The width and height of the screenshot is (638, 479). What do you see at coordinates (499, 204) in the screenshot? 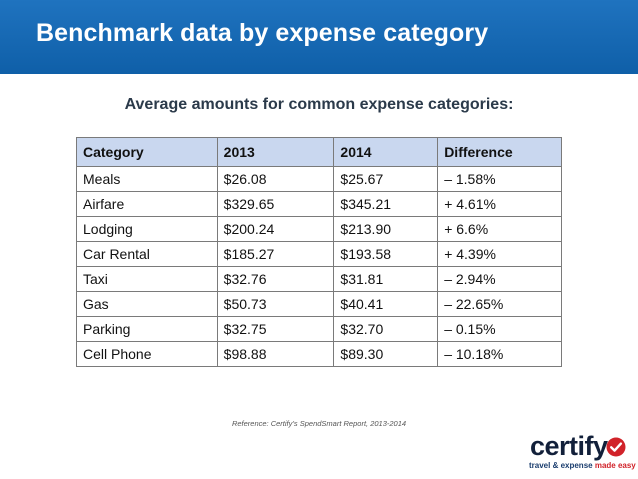
I see `cell-difference: + 4.61%` at bounding box center [499, 204].